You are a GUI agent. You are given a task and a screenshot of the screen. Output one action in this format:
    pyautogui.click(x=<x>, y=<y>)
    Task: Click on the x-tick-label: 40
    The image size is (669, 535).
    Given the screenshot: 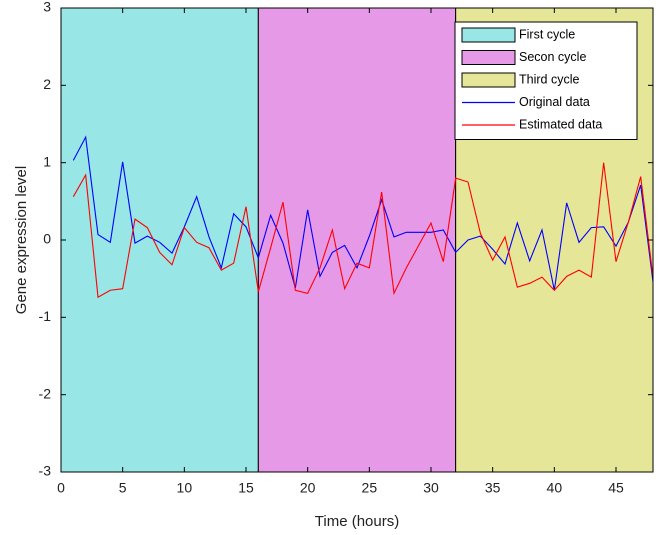 What is the action you would take?
    pyautogui.click(x=555, y=488)
    